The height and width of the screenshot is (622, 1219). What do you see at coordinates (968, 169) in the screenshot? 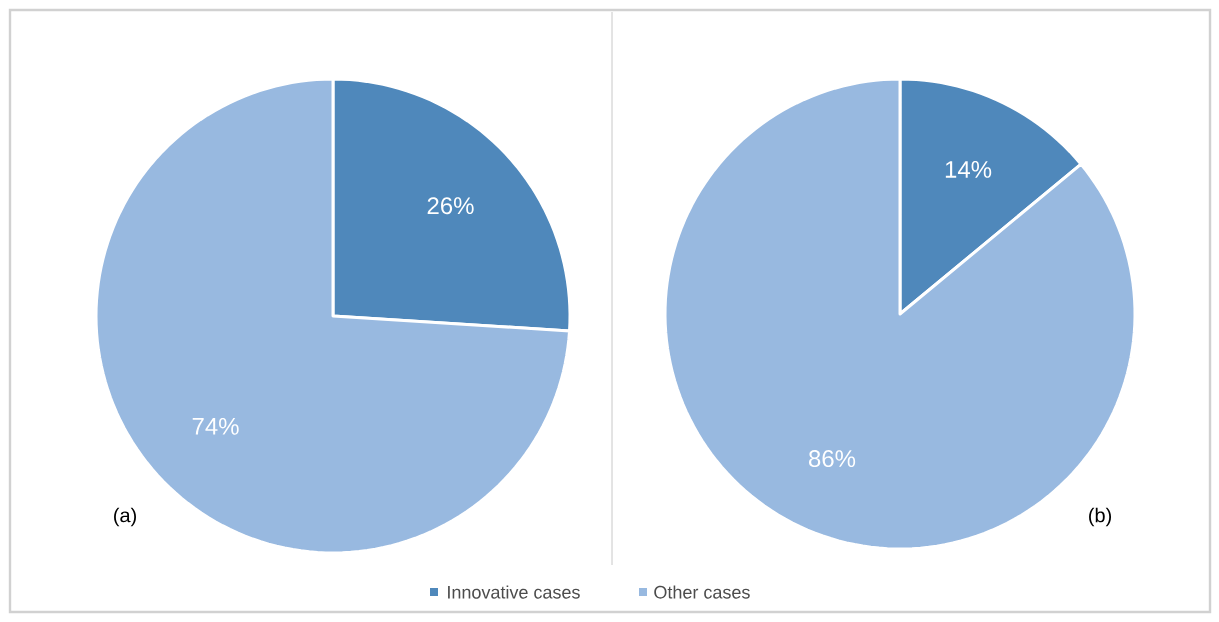
I see `data-label: 14%` at bounding box center [968, 169].